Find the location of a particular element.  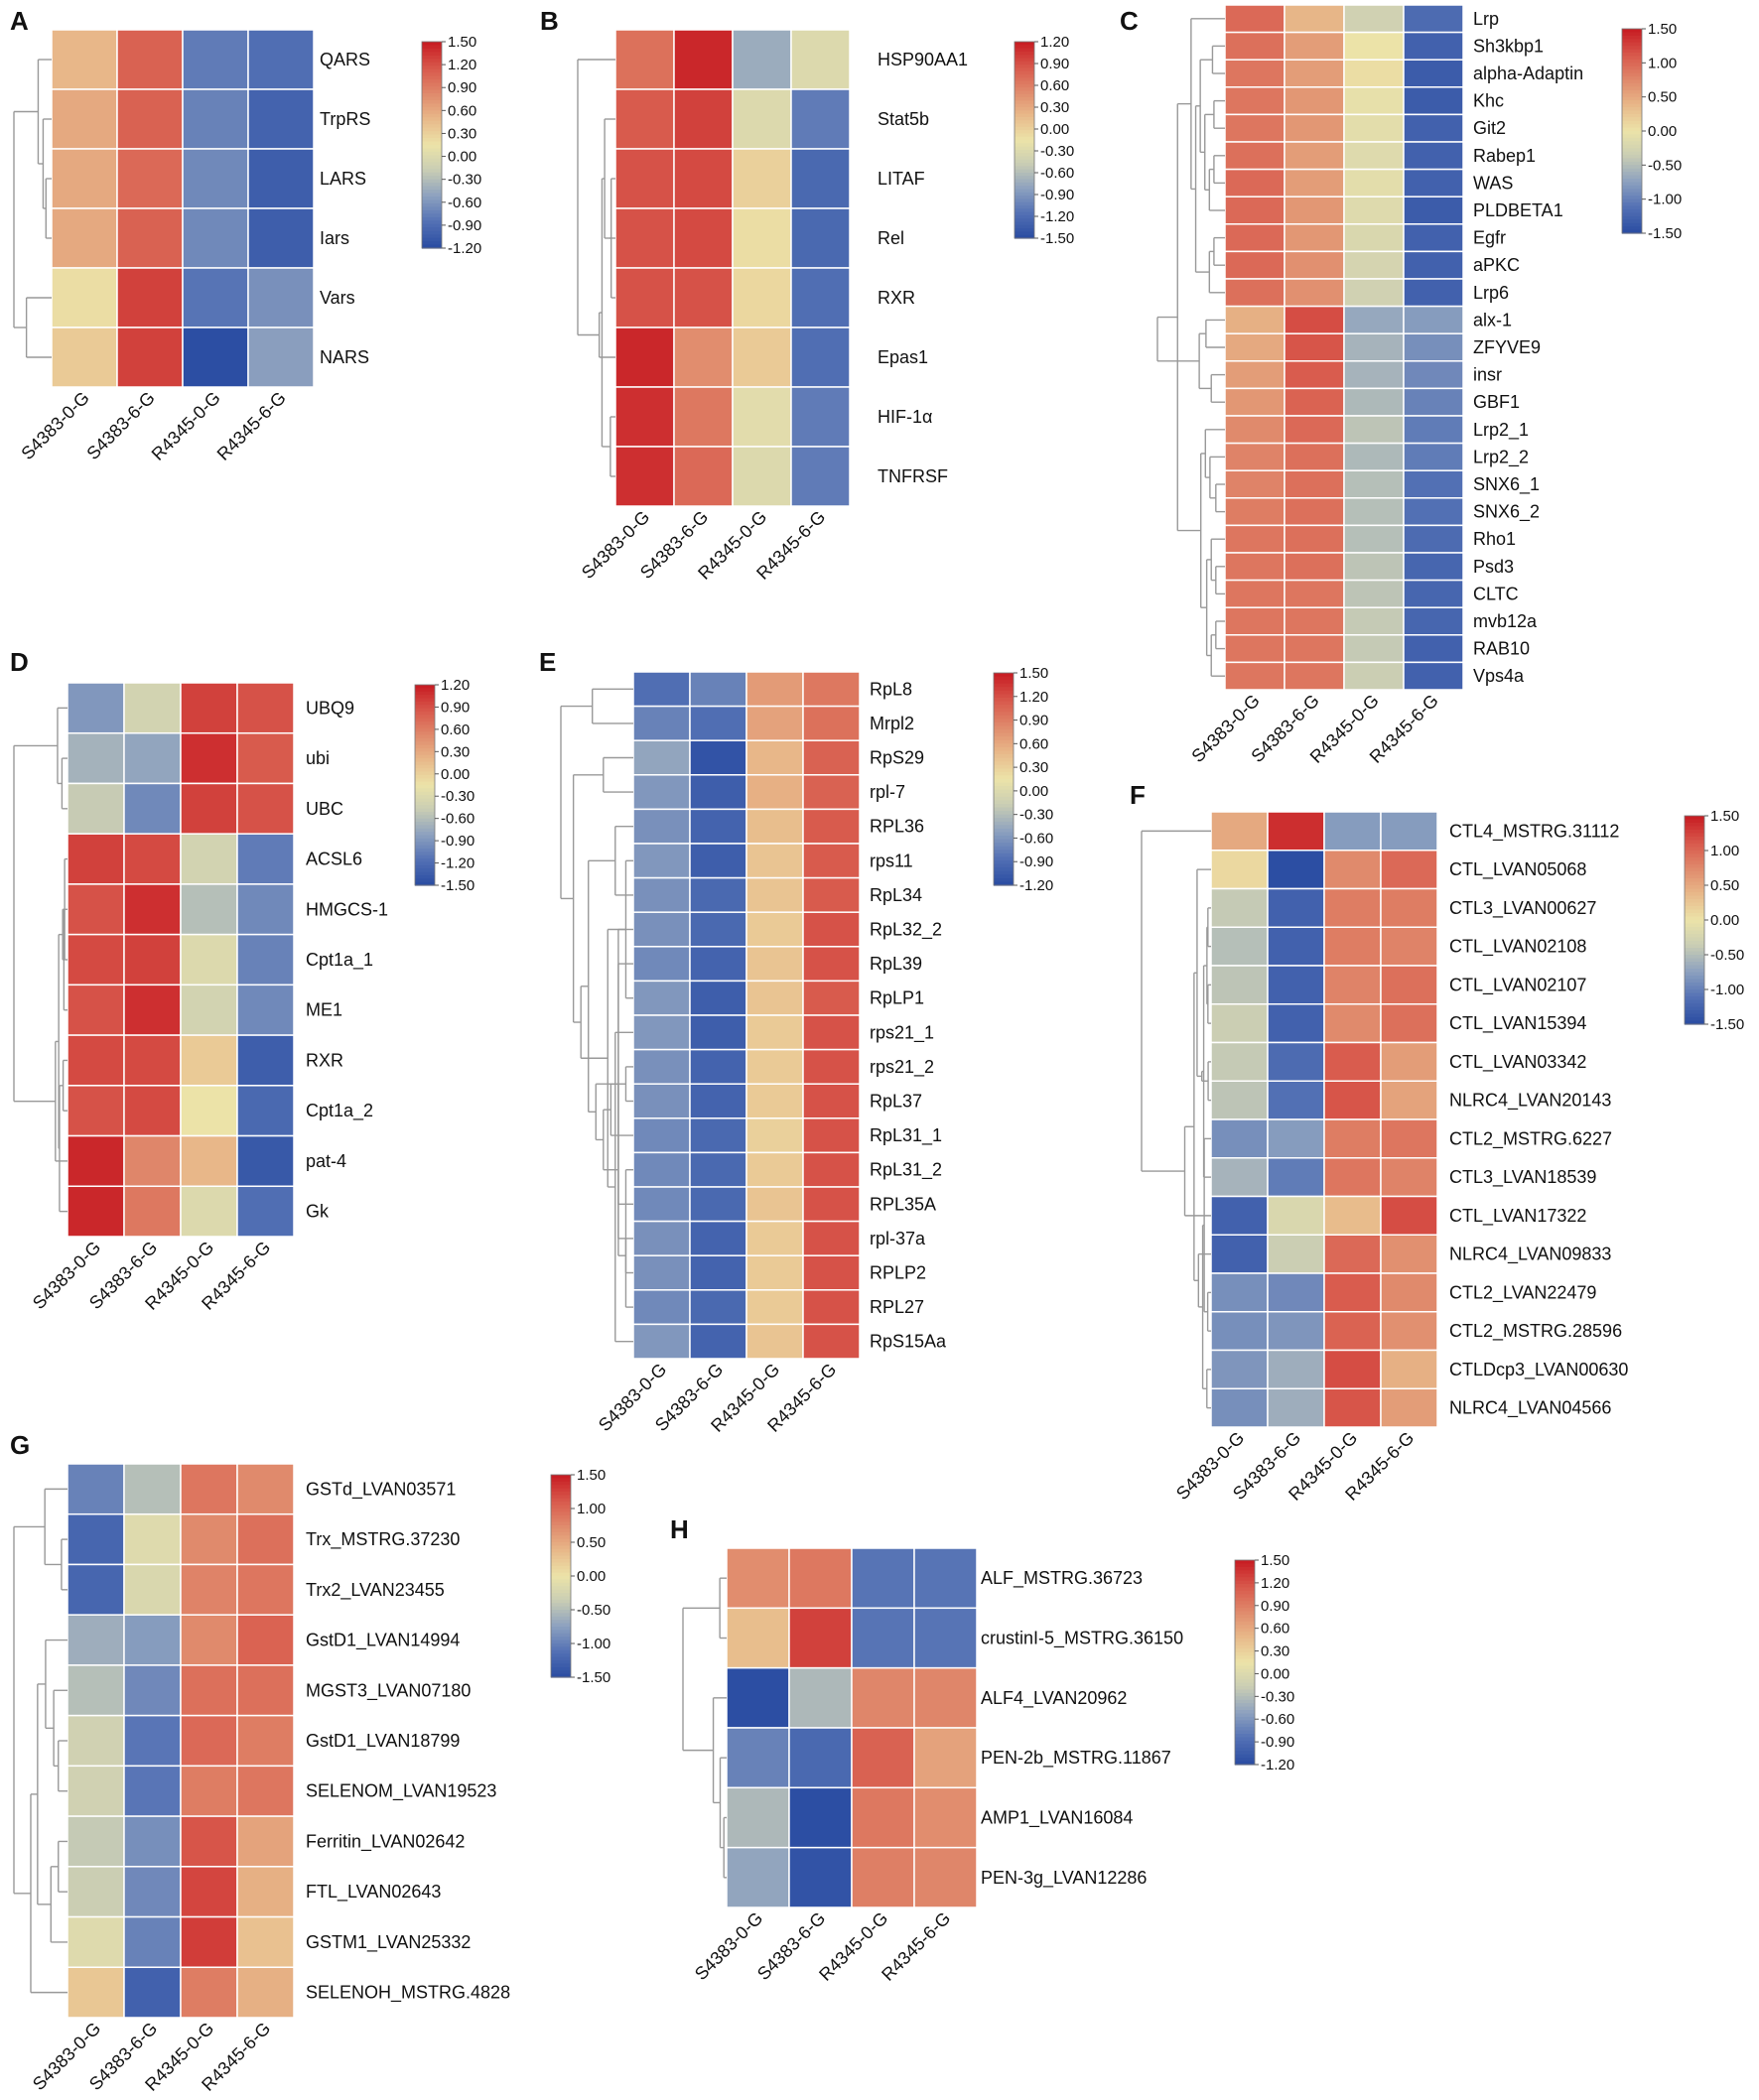

colorbar-tick-label: 0.00 is located at coordinates (455, 774).